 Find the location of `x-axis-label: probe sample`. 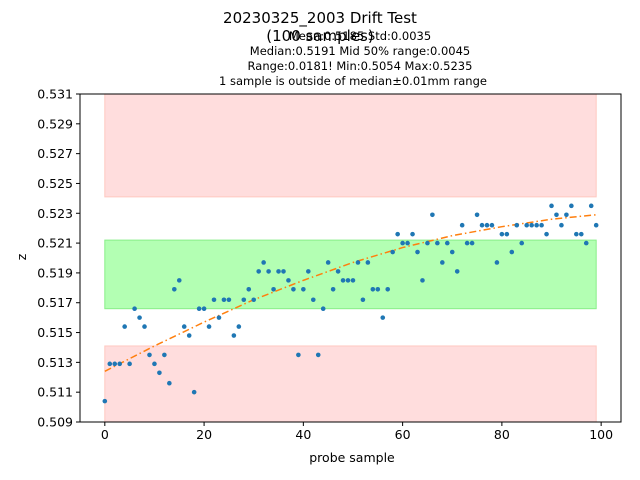

x-axis-label: probe sample is located at coordinates (352, 457).